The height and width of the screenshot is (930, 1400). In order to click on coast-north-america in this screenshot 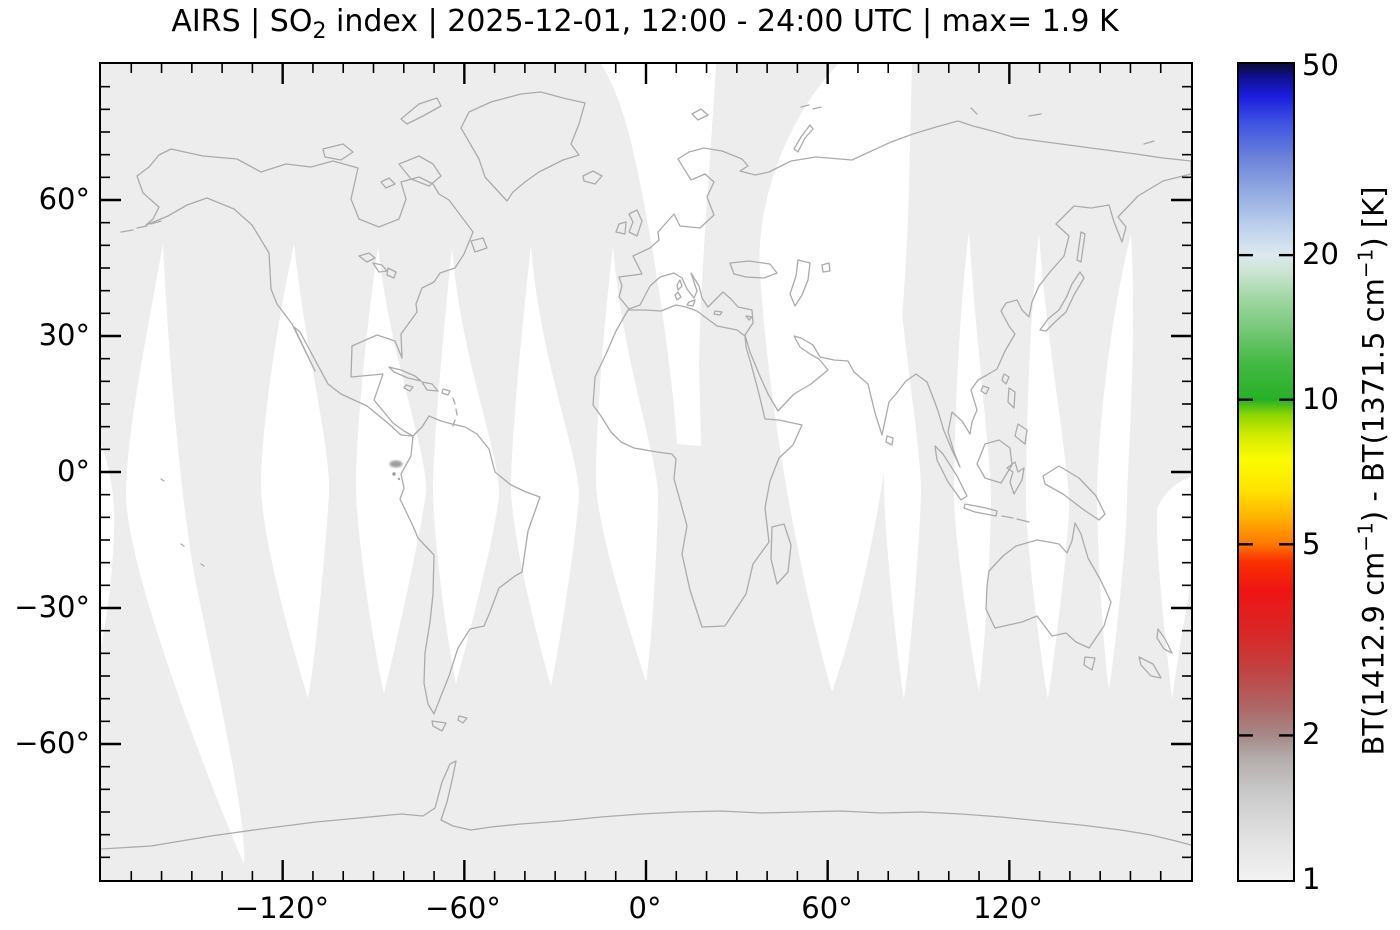, I will do `click(305, 292)`.